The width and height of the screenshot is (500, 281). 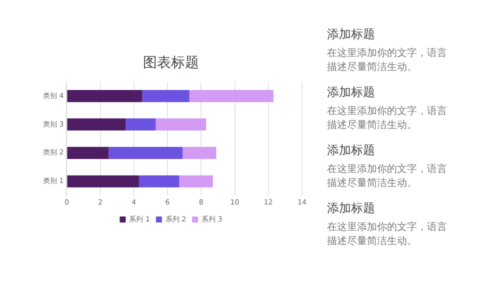 What do you see at coordinates (171, 63) in the screenshot?
I see `chart-title: 图表标题` at bounding box center [171, 63].